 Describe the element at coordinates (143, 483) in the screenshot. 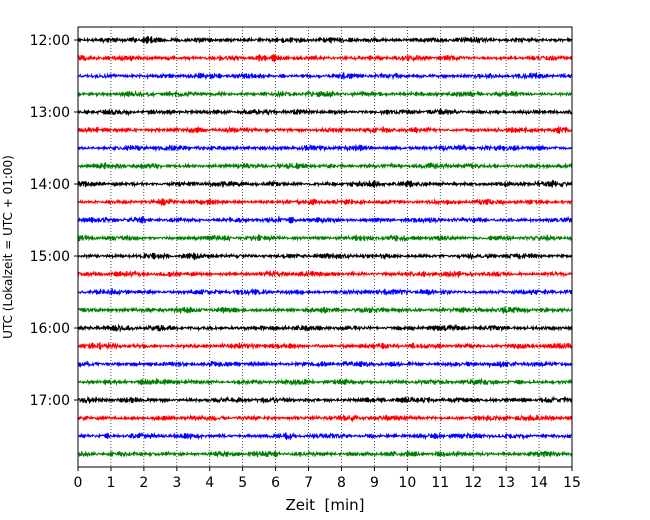

I see `x-tick-label: 2` at that location.